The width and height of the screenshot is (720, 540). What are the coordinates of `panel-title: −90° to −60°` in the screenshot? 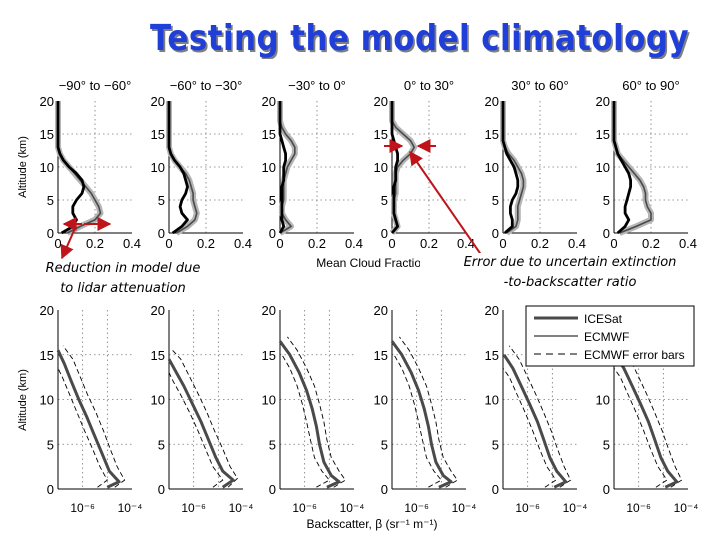 It's located at (95, 85).